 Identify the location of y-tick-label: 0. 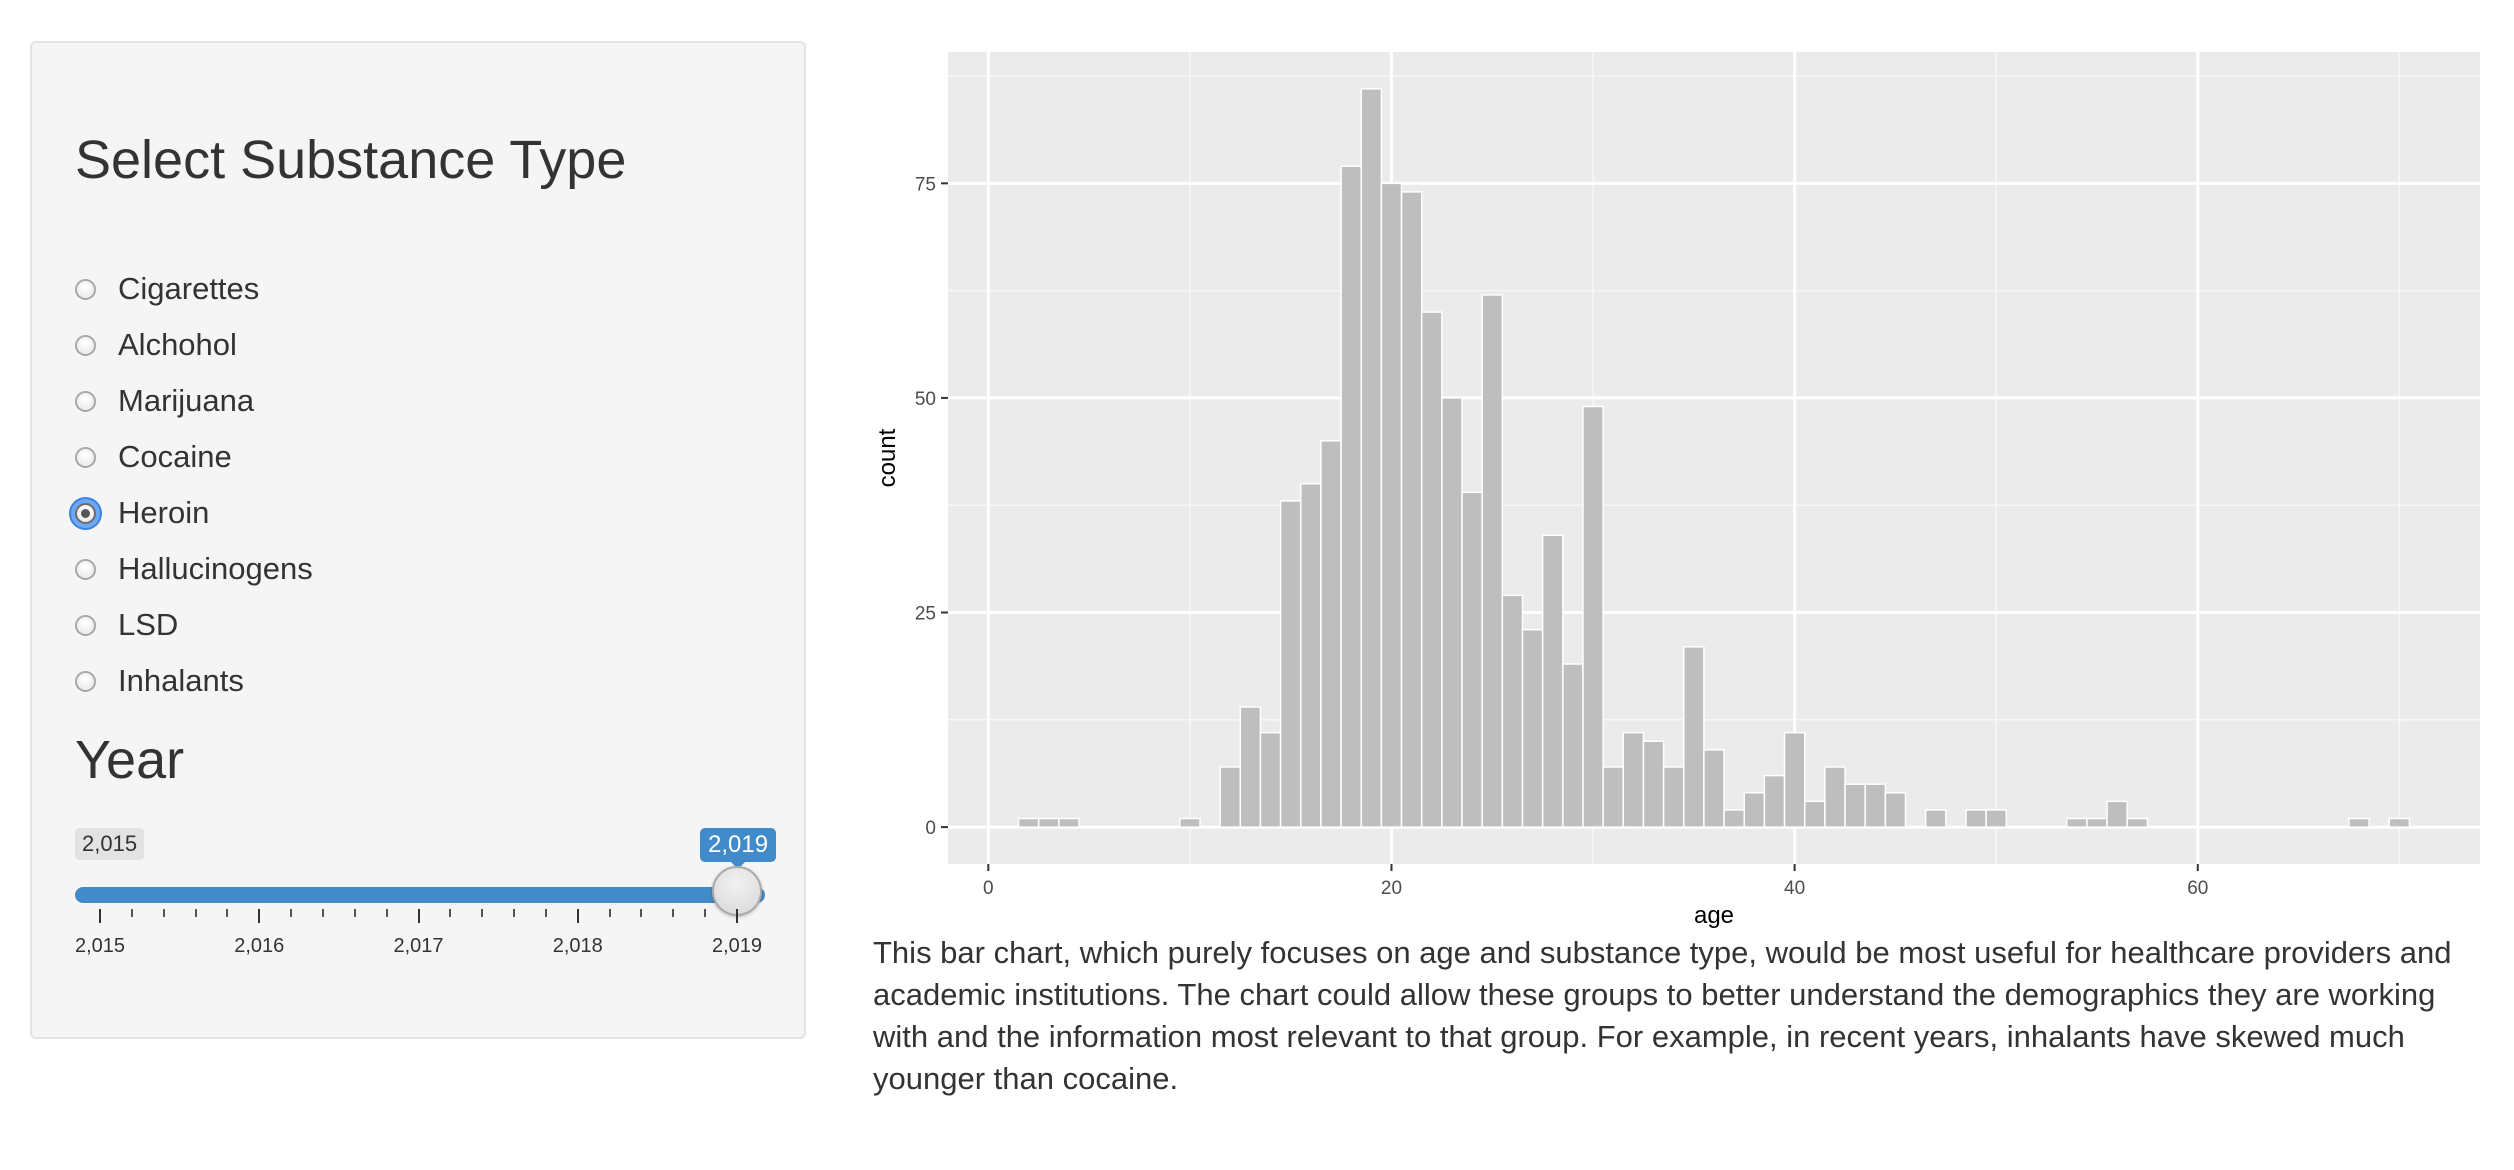
(930, 828).